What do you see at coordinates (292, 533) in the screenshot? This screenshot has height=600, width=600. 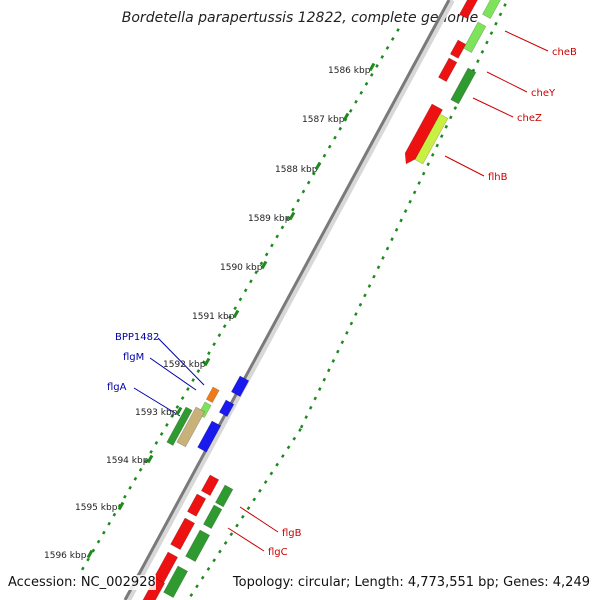 I see `gene-label: flgB` at bounding box center [292, 533].